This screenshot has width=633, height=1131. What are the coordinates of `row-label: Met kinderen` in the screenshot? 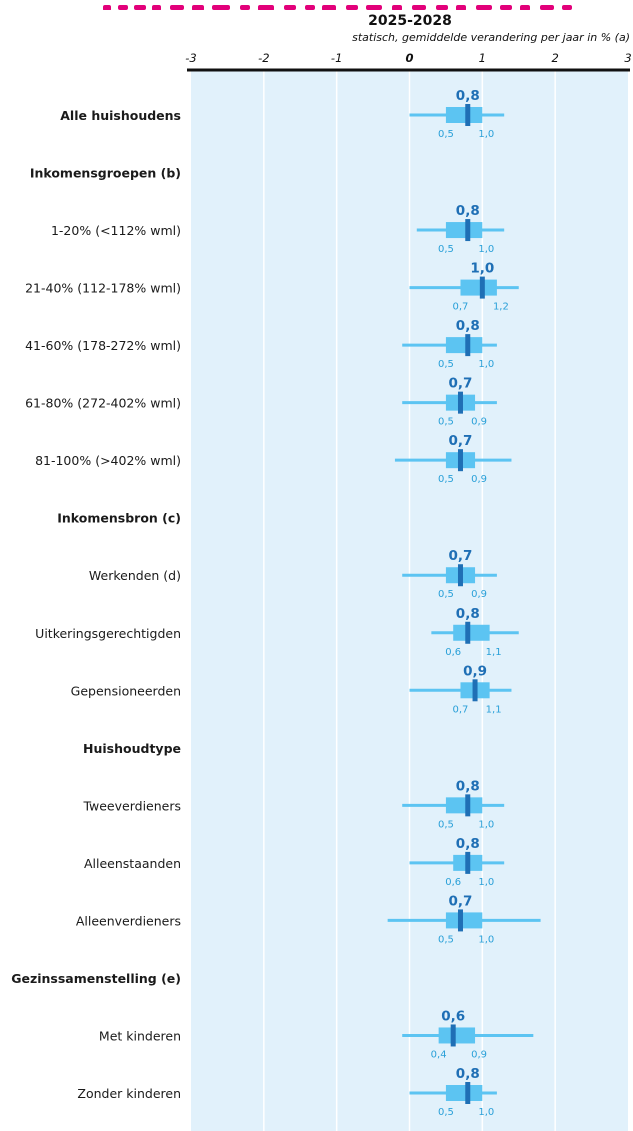 It's located at (140, 1035).